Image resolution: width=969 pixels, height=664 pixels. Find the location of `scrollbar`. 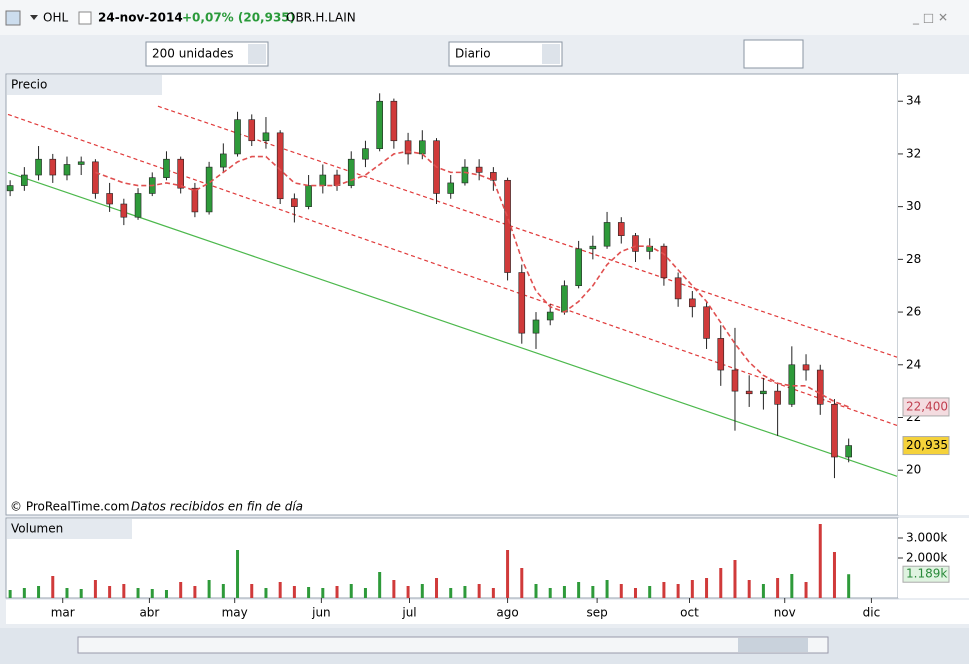

scrollbar is located at coordinates (453, 645).